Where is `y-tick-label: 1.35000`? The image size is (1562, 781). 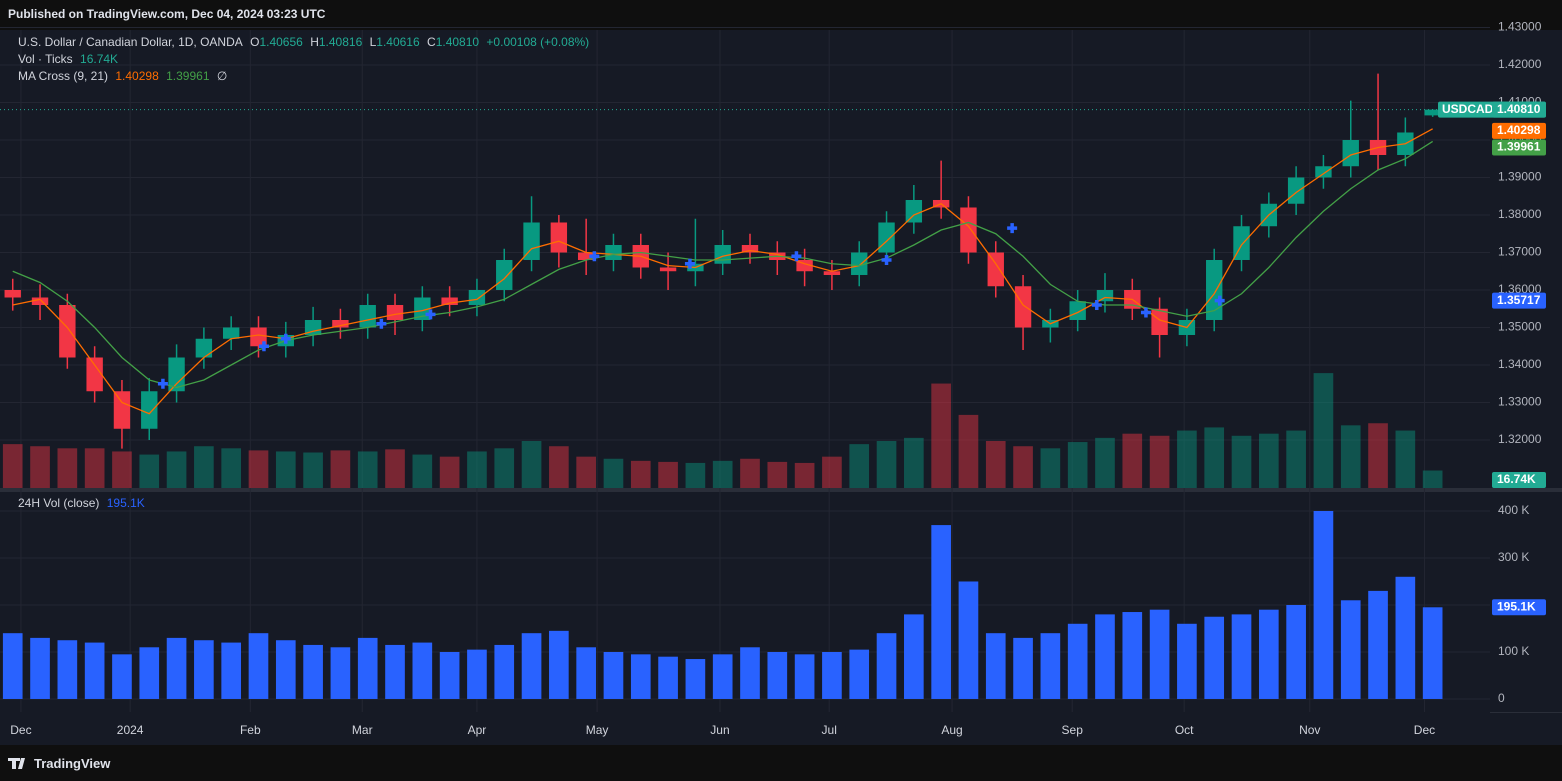 y-tick-label: 1.35000 is located at coordinates (1520, 327).